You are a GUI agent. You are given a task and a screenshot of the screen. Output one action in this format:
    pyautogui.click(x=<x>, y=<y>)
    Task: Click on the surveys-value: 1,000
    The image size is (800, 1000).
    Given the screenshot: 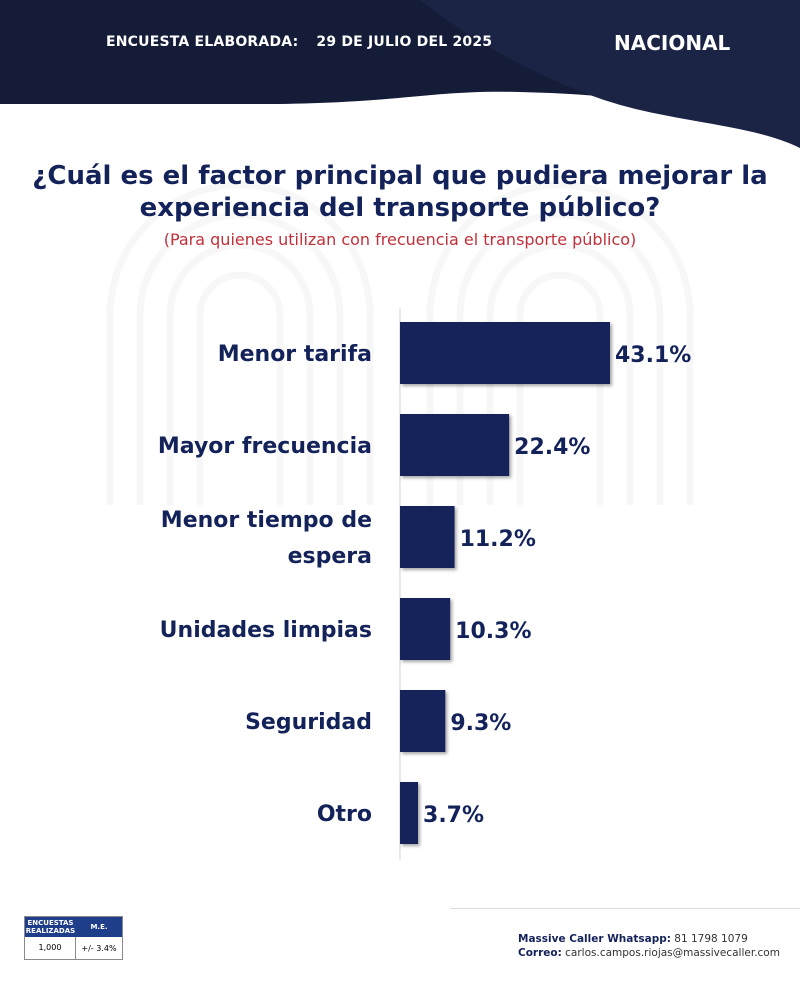 What is the action you would take?
    pyautogui.click(x=50, y=948)
    